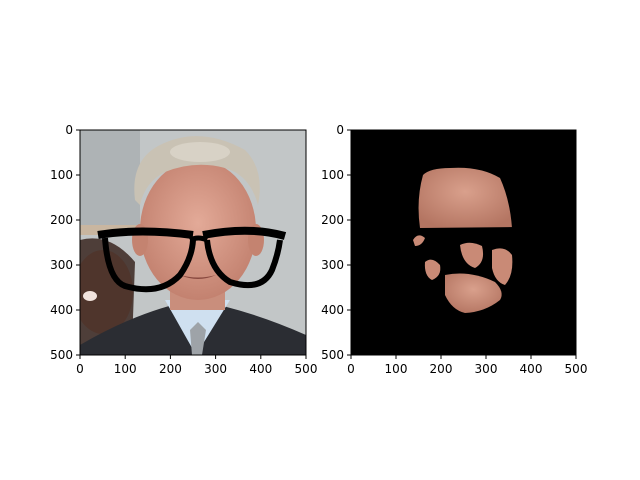 Image resolution: width=640 pixels, height=480 pixels. What do you see at coordinates (61, 175) in the screenshot?
I see `left-y-tick-label: 100` at bounding box center [61, 175].